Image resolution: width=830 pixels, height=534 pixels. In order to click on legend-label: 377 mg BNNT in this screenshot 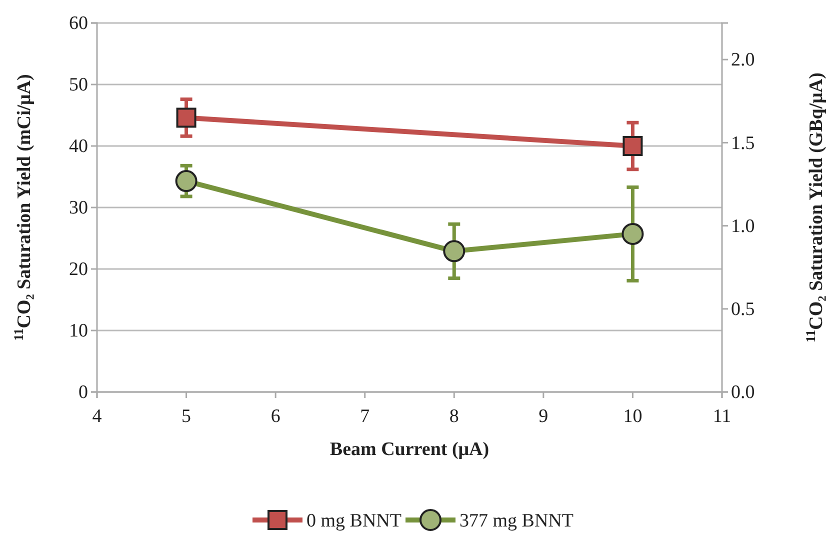, I will do `click(517, 521)`.